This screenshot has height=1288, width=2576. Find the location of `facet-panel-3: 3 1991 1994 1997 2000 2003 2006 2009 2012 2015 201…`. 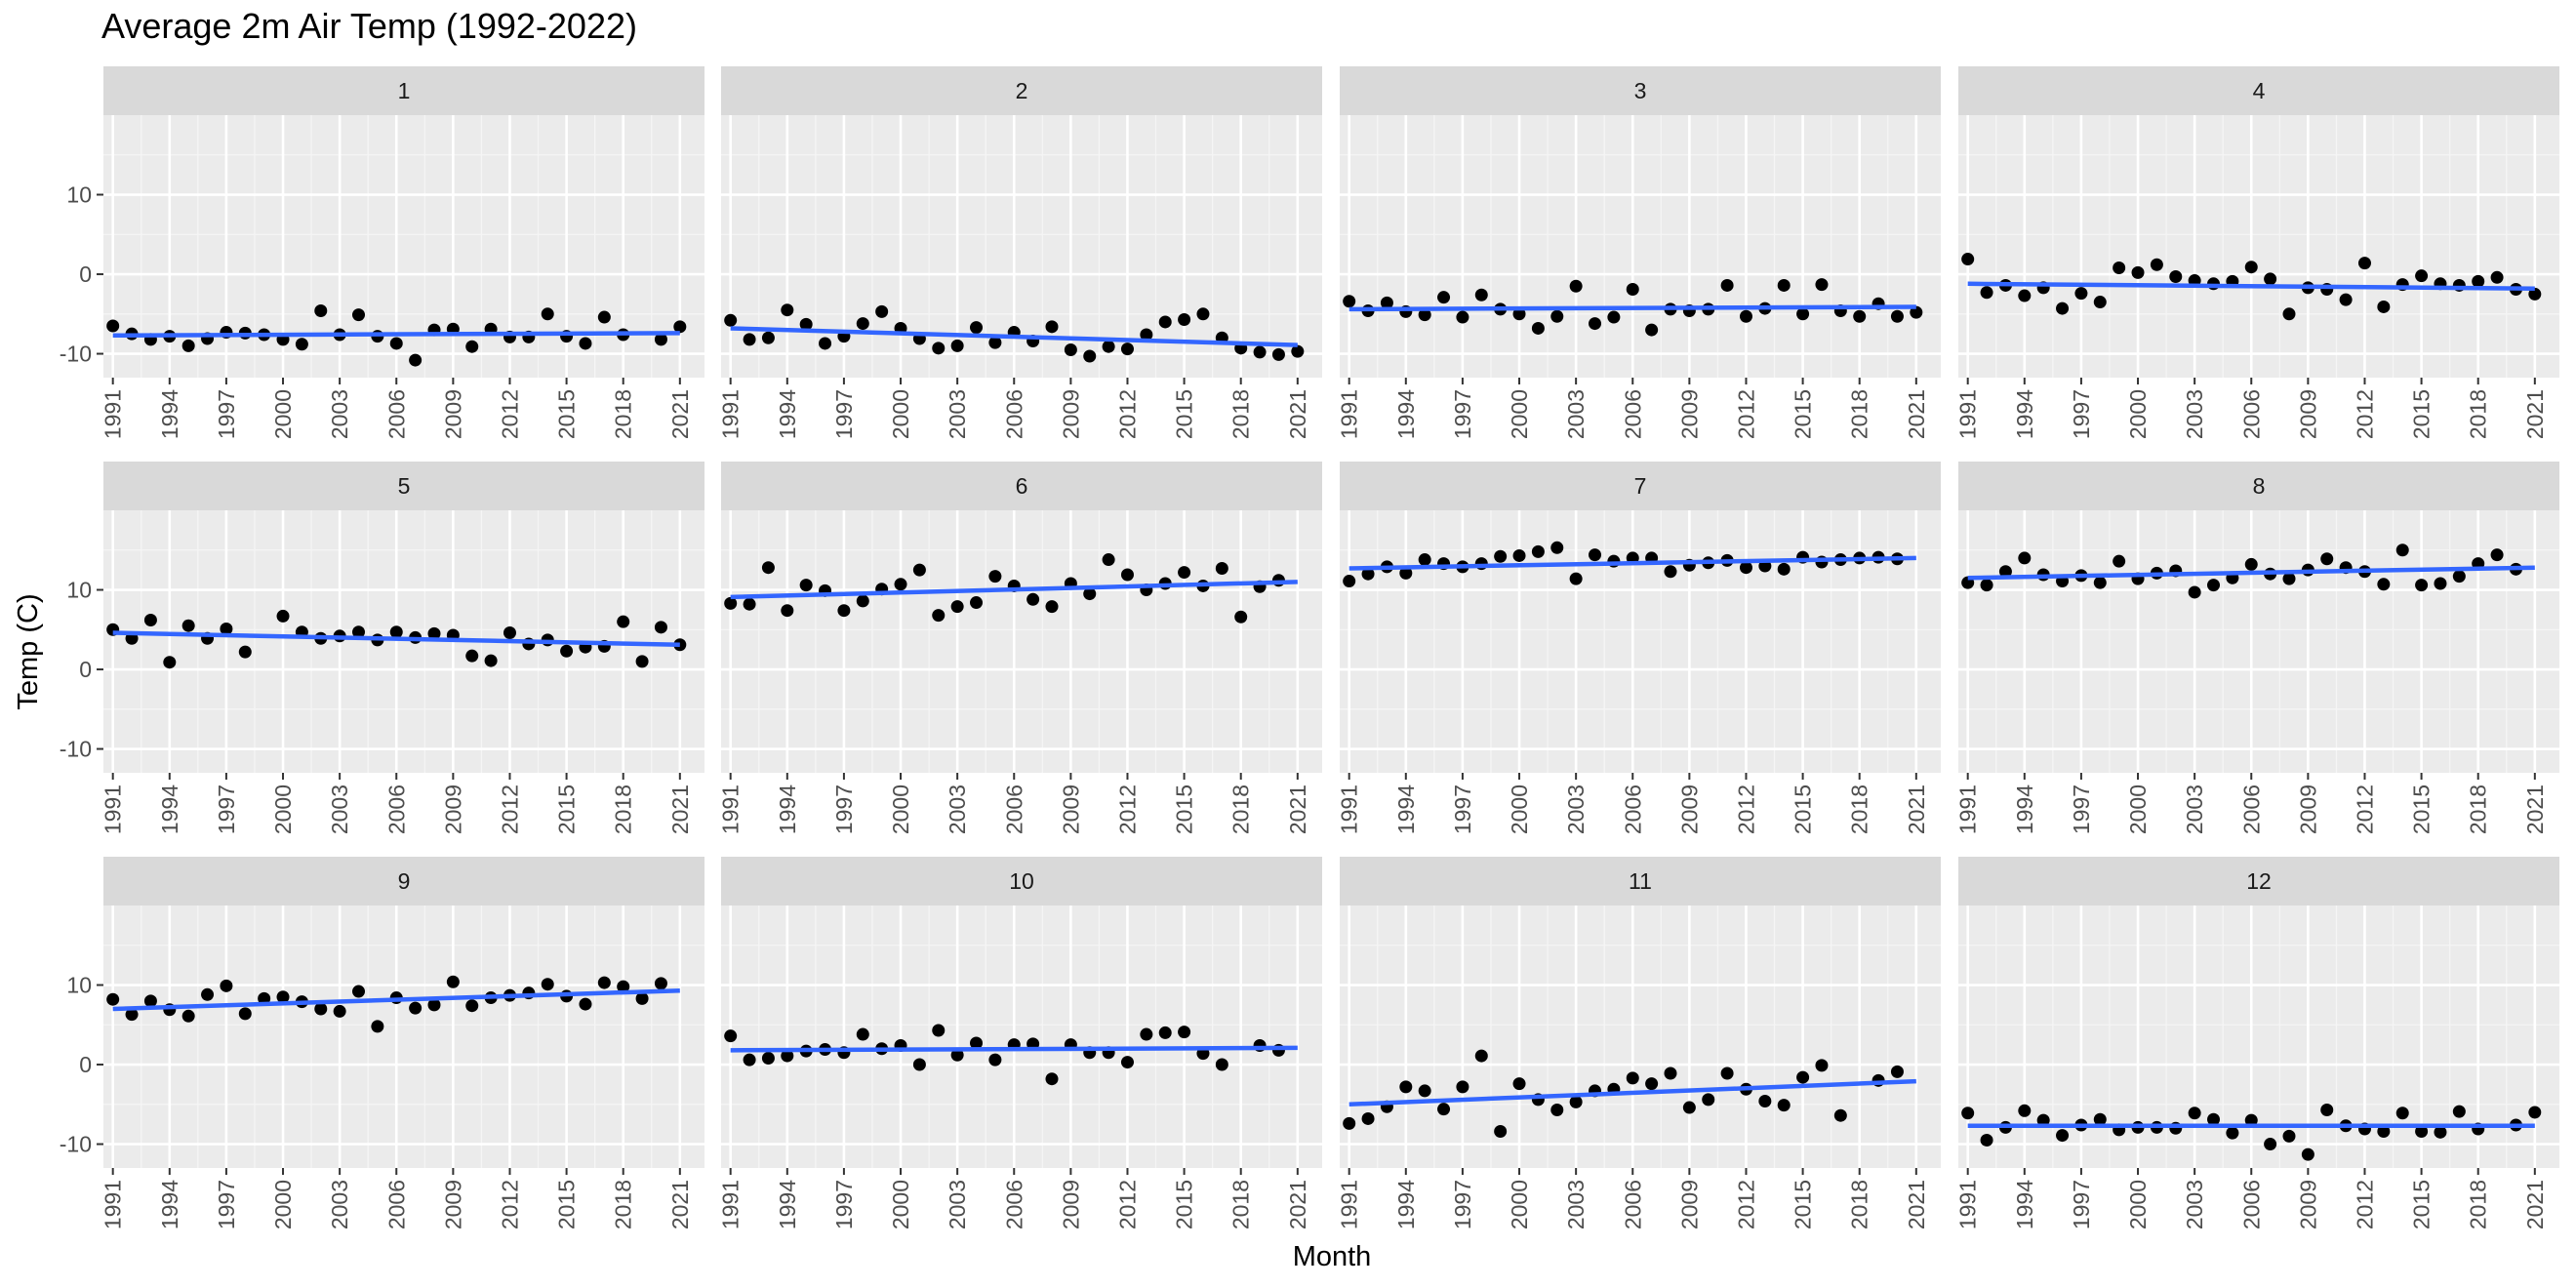

facet-panel-3: 3 1991 1994 1997 2000 2003 2006 2009 2012 2015 201… is located at coordinates (1639, 252).